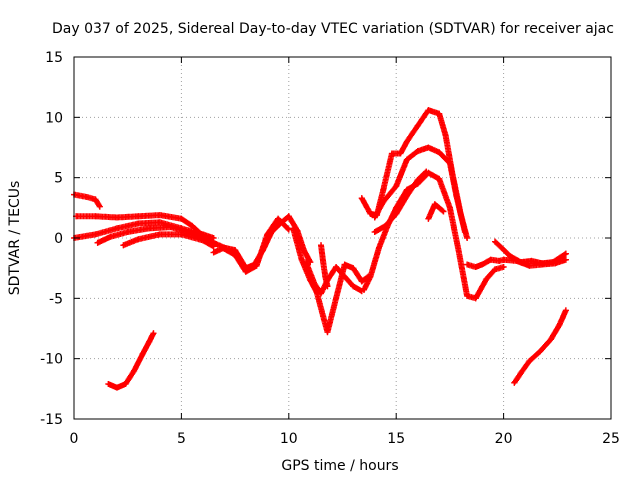 This screenshot has width=640, height=485. Describe the element at coordinates (256, 245) in the screenshot. I see `data-series-track-g` at that location.